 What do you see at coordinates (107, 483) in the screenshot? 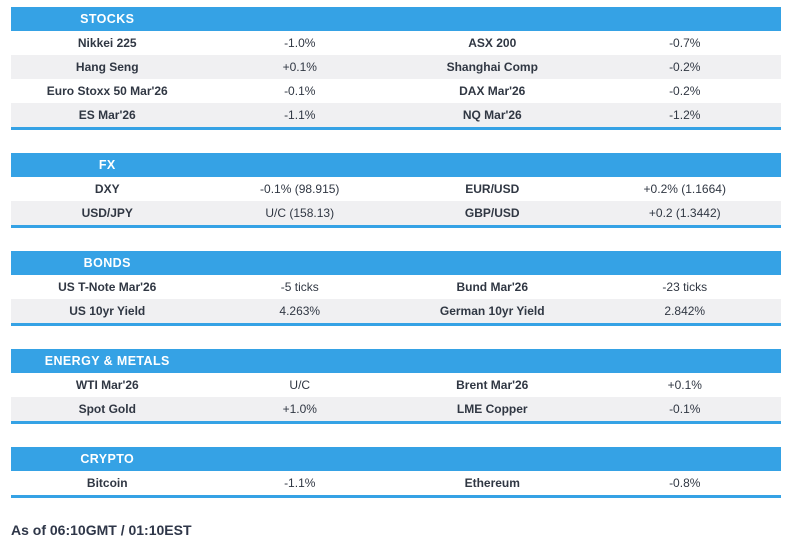
I see `instrument-label: Bitcoin` at bounding box center [107, 483].